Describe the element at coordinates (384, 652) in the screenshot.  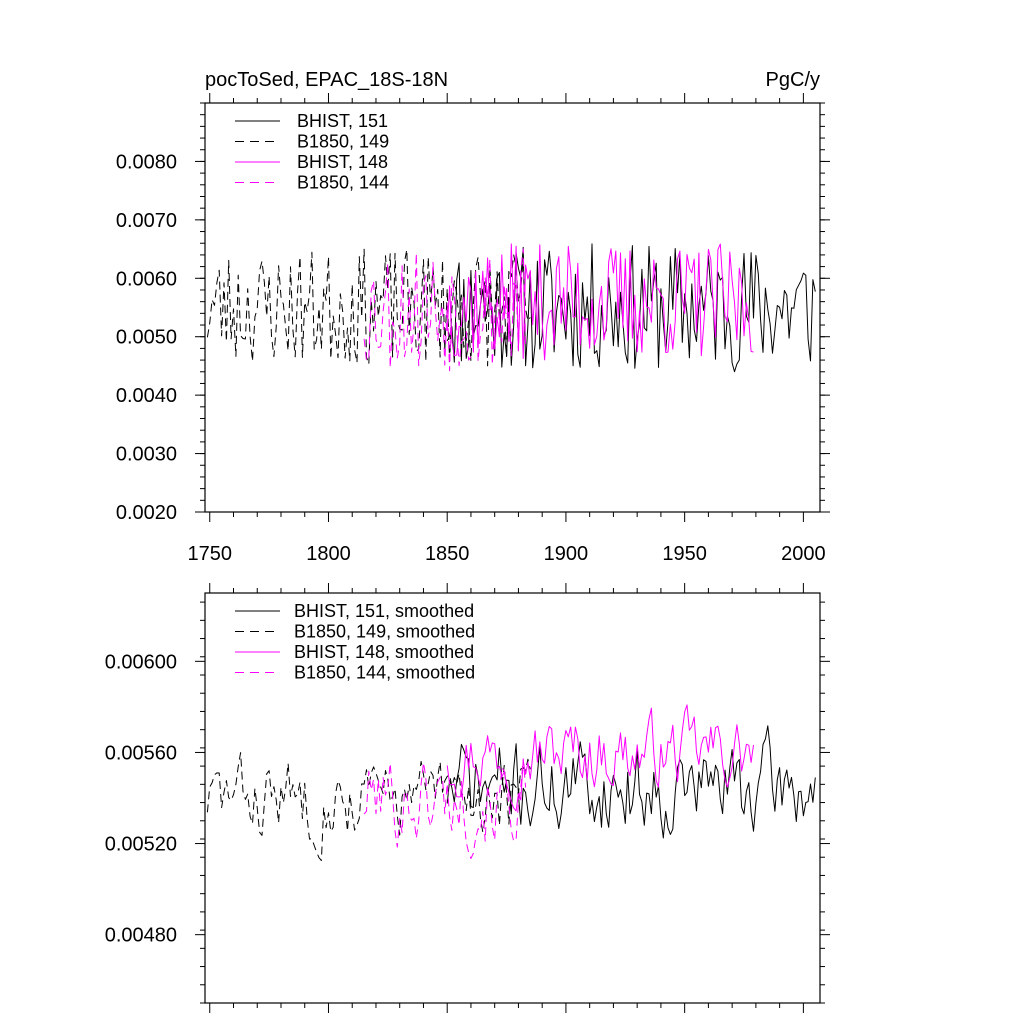
I see `legend-label: BHIST, 148, smoothed` at that location.